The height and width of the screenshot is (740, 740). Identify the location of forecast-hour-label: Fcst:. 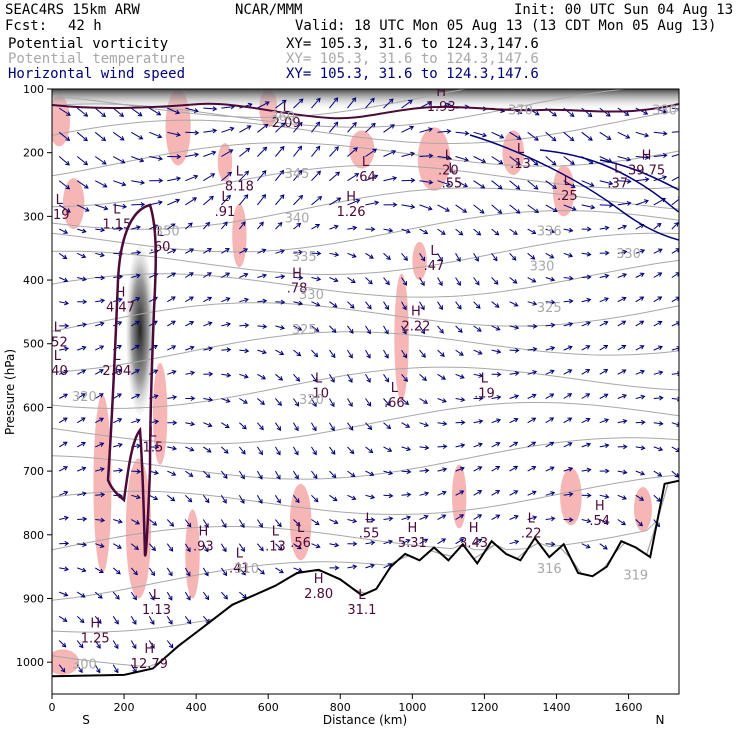
(26, 26).